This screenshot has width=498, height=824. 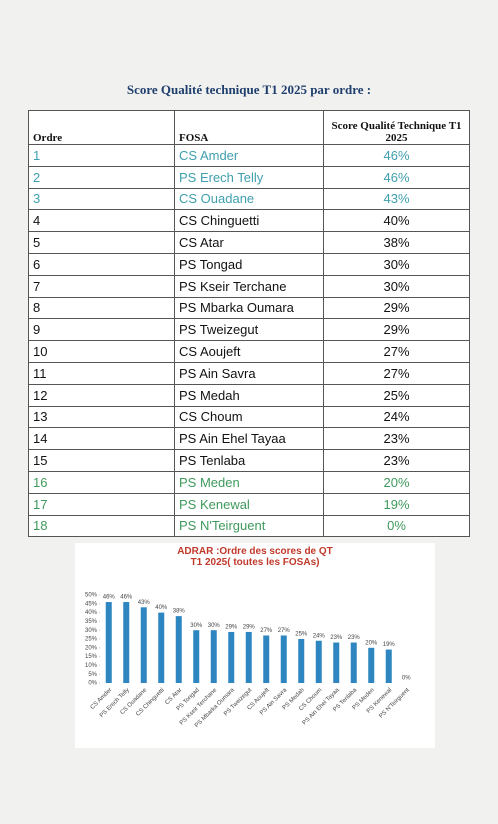 I want to click on y-tick-label: 10%, so click(x=91, y=666).